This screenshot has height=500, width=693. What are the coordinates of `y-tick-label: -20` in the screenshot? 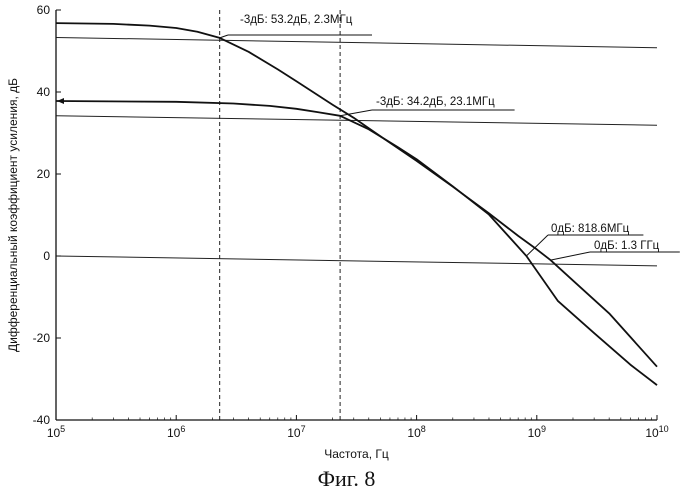 It's located at (42, 338).